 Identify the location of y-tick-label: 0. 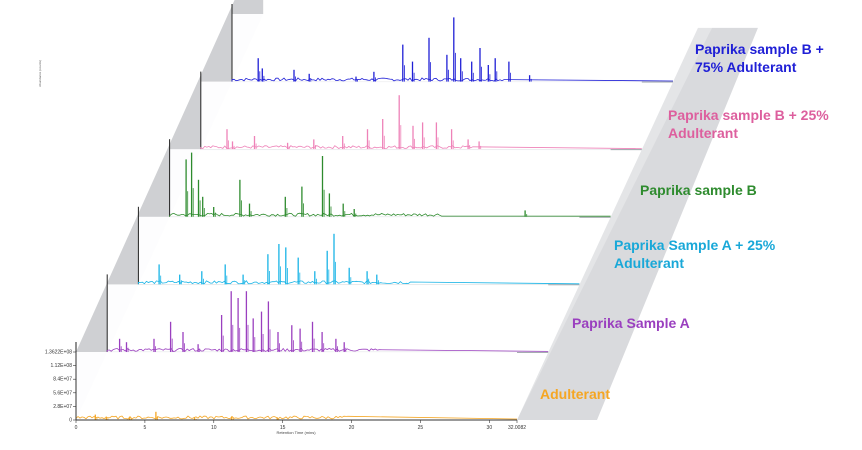
(70, 421).